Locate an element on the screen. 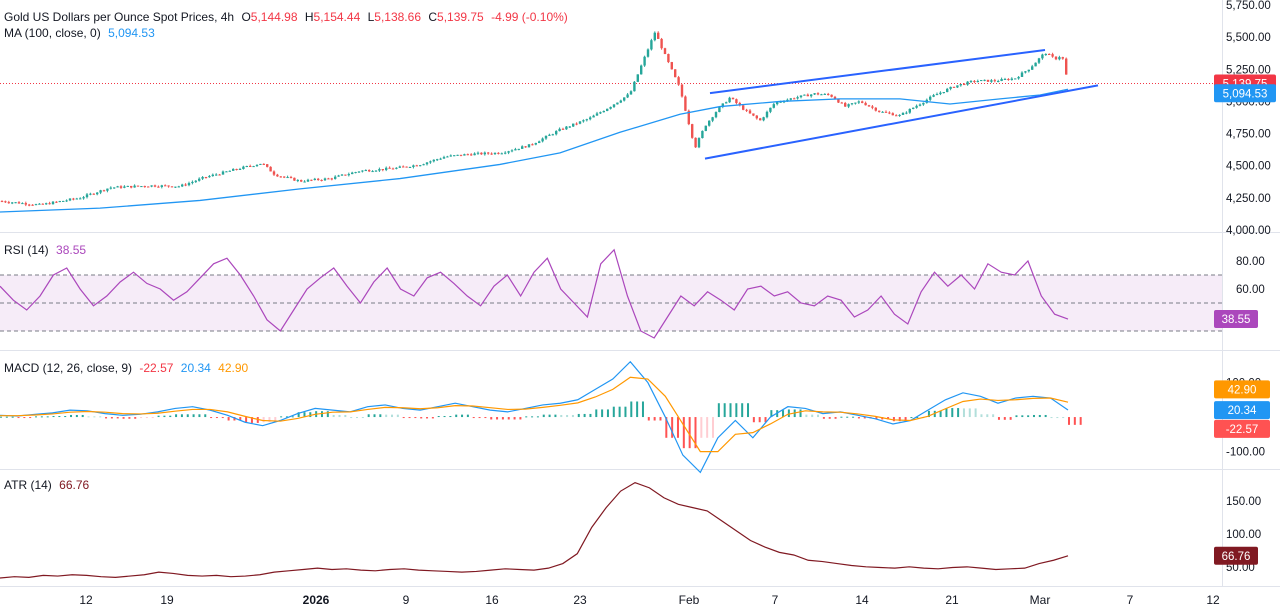 This screenshot has width=1280, height=614. price-axis-tick: 4,000.00 is located at coordinates (1248, 231).